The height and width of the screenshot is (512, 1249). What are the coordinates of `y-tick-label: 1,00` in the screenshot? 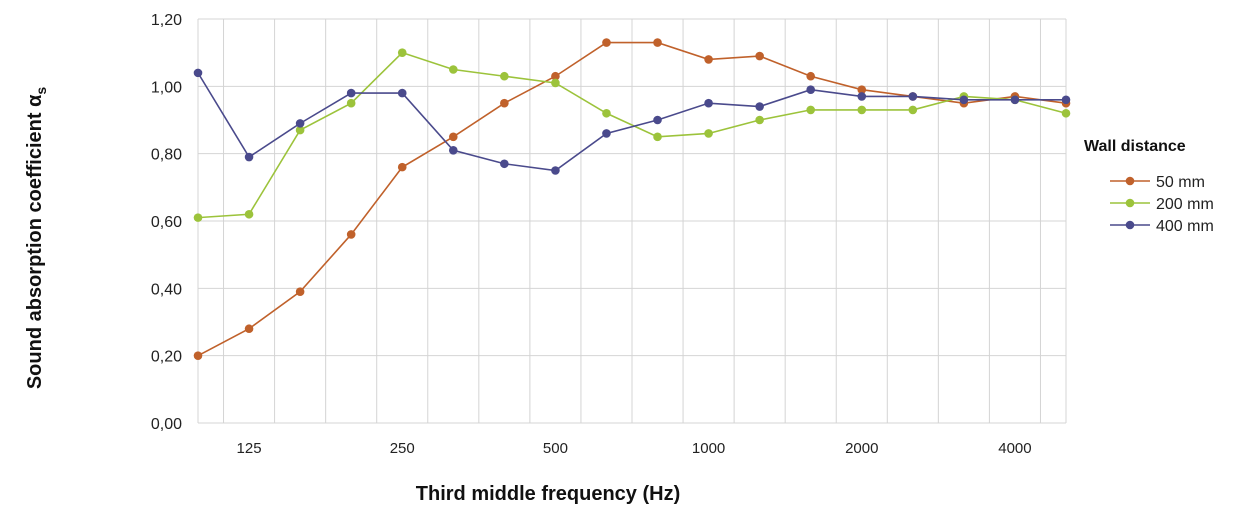 It's located at (166, 87).